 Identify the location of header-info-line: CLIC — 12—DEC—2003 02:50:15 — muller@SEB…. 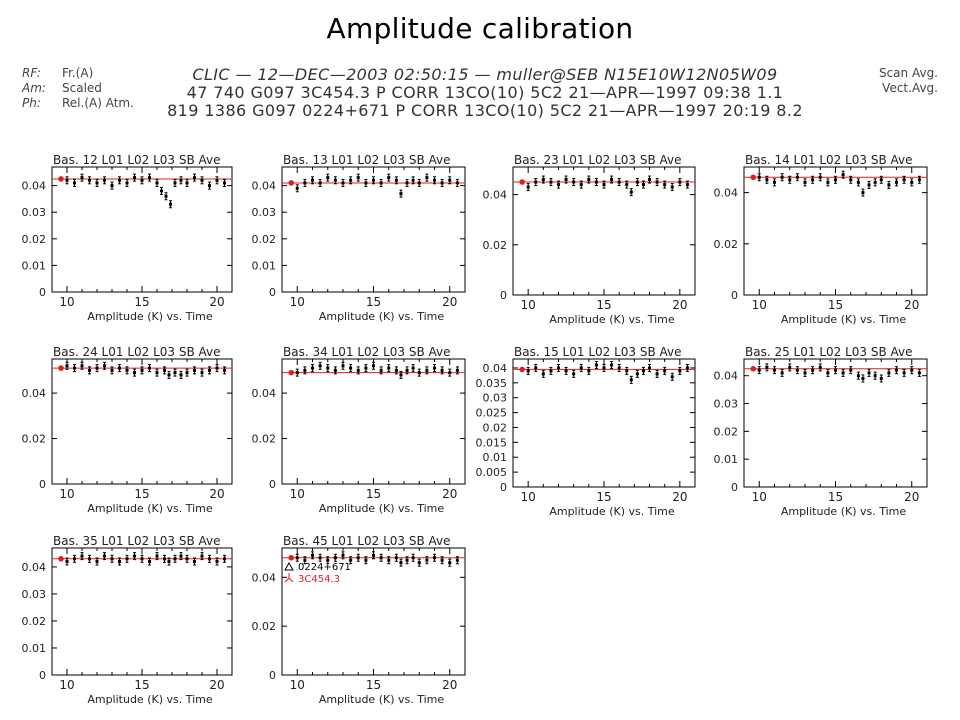
(485, 74).